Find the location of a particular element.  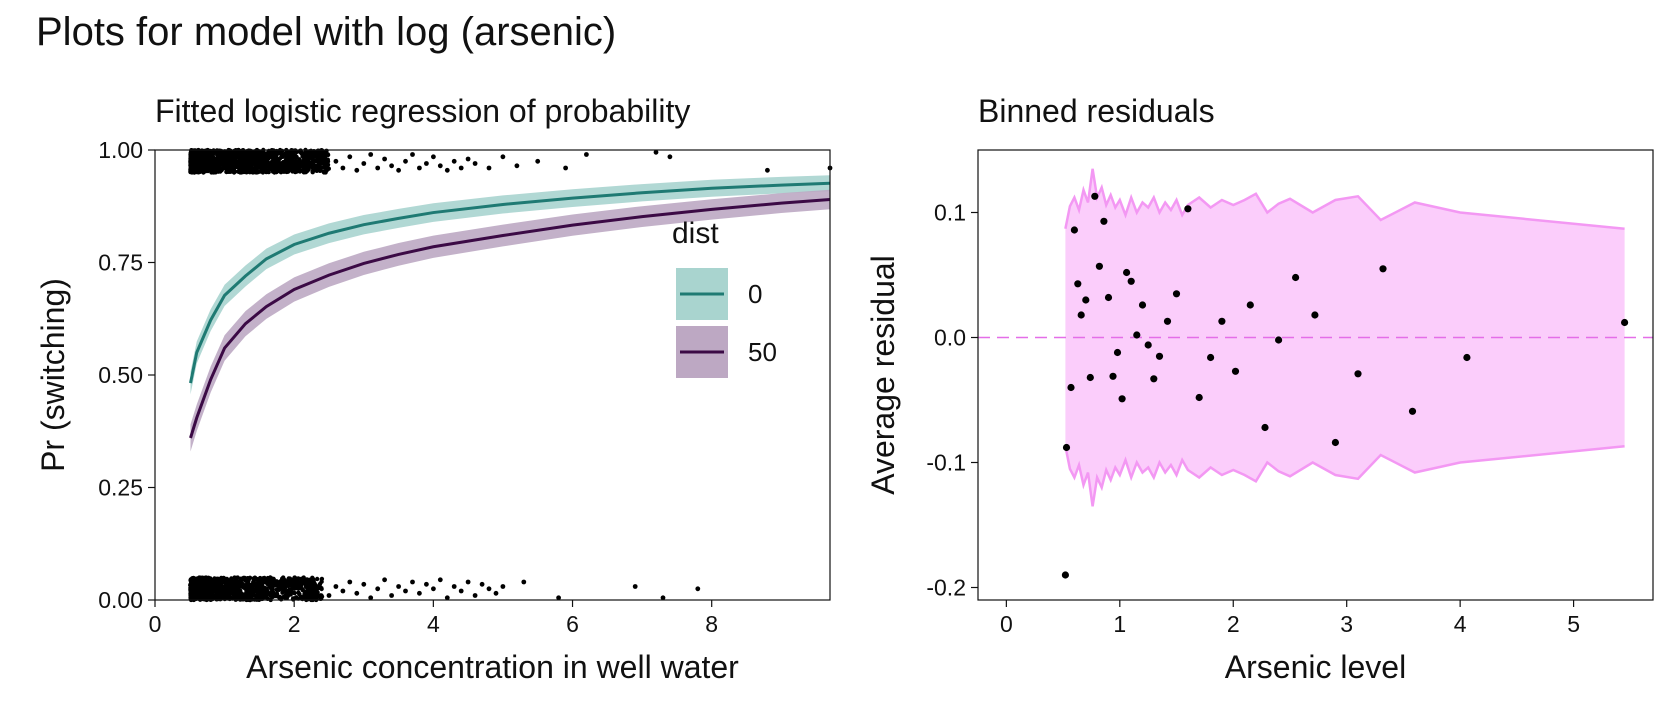

y-tick-label: -0.2 is located at coordinates (946, 588).